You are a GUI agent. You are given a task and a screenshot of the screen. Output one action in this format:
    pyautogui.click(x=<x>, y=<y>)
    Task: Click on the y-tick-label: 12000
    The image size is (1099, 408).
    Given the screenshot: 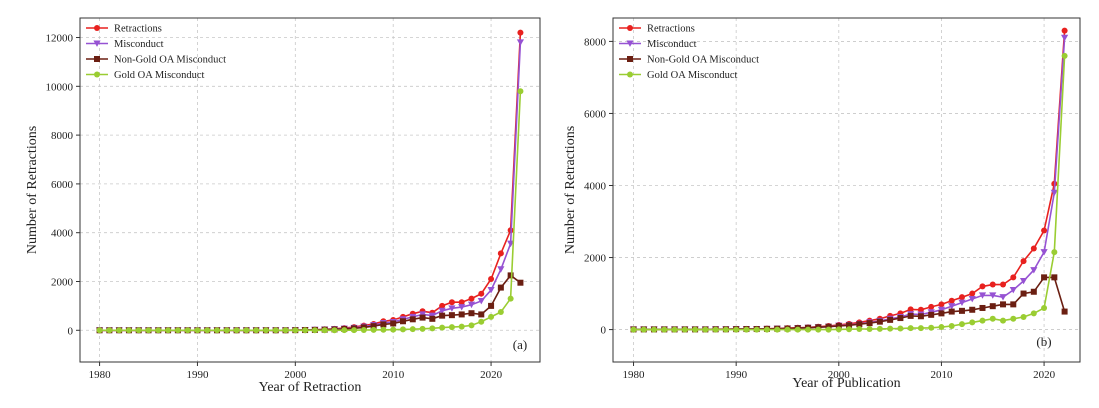 What is the action you would take?
    pyautogui.click(x=60, y=39)
    